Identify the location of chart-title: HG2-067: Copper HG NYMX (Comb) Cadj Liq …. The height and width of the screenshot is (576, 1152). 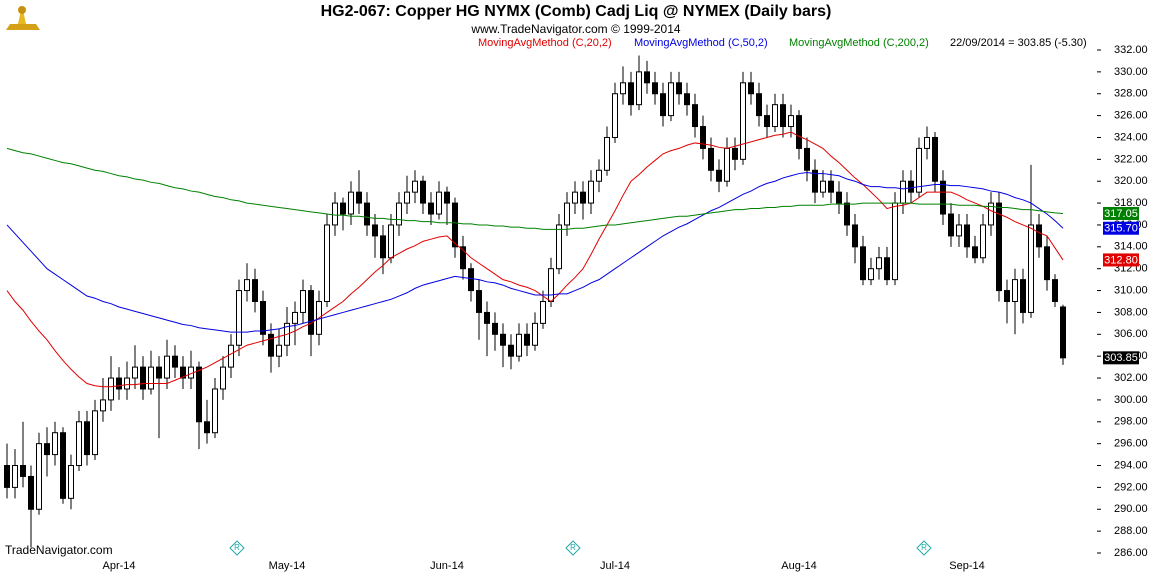
(576, 11).